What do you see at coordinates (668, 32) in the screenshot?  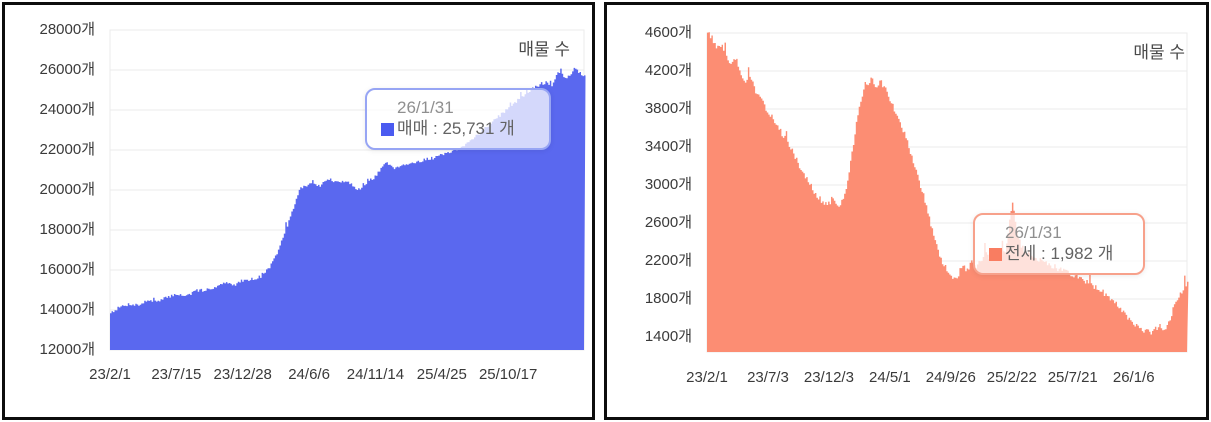 I see `y-axis-tick-label: 4600개` at bounding box center [668, 32].